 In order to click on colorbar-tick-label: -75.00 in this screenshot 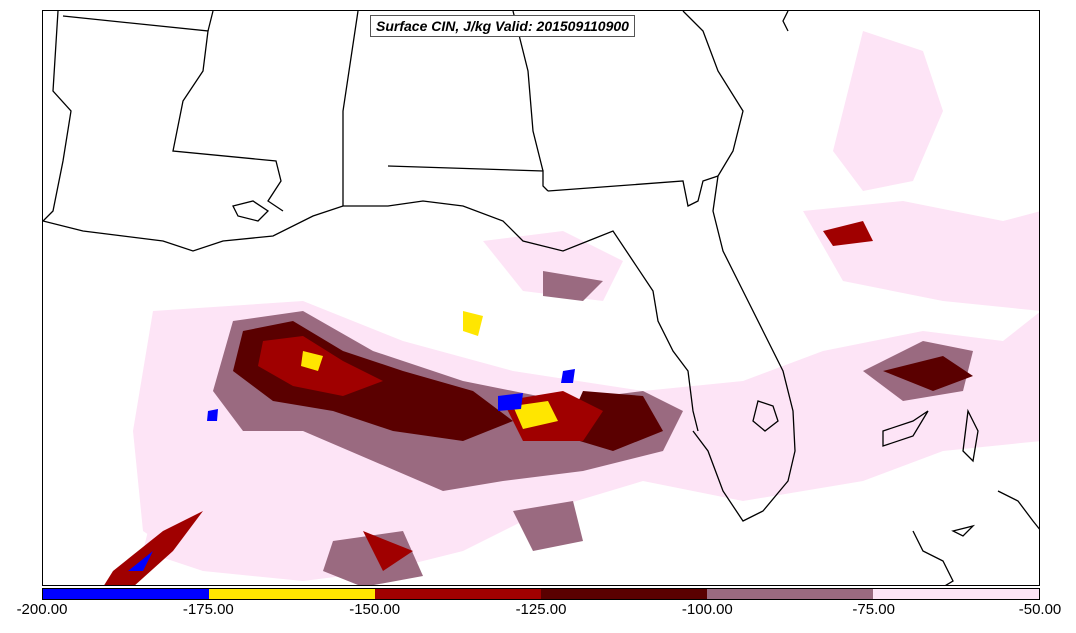, I will do `click(873, 609)`.